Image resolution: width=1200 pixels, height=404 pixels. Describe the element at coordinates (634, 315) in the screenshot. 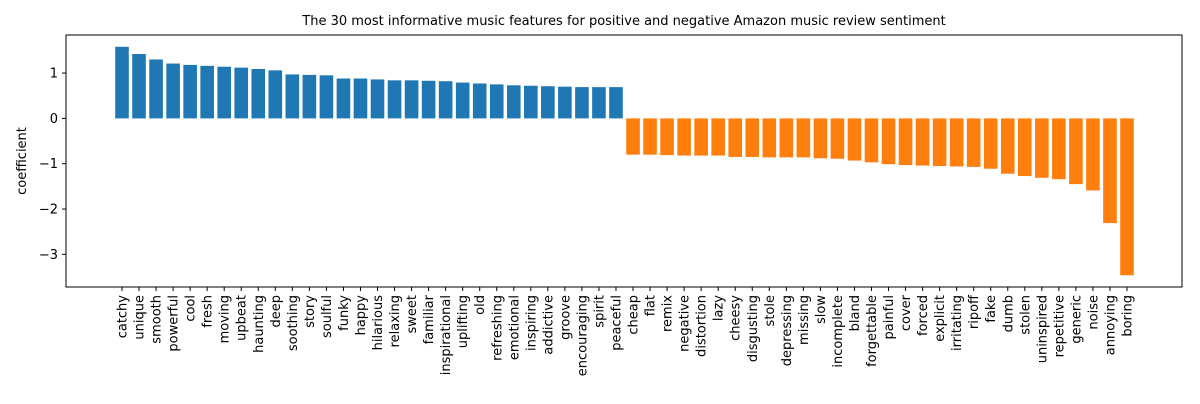

I see `x-tick-label: cheap` at that location.